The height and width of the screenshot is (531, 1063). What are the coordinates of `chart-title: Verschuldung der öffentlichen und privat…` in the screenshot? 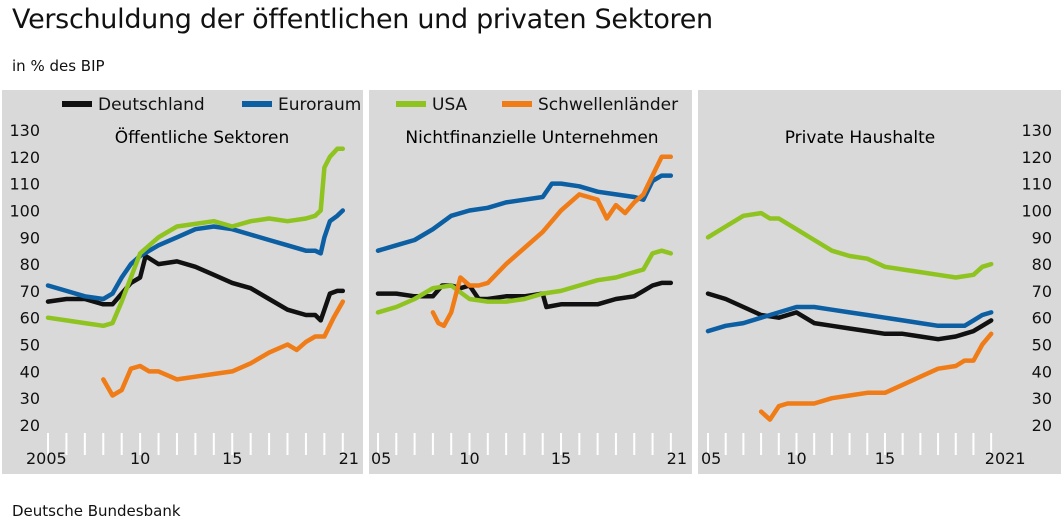 It's located at (362, 19).